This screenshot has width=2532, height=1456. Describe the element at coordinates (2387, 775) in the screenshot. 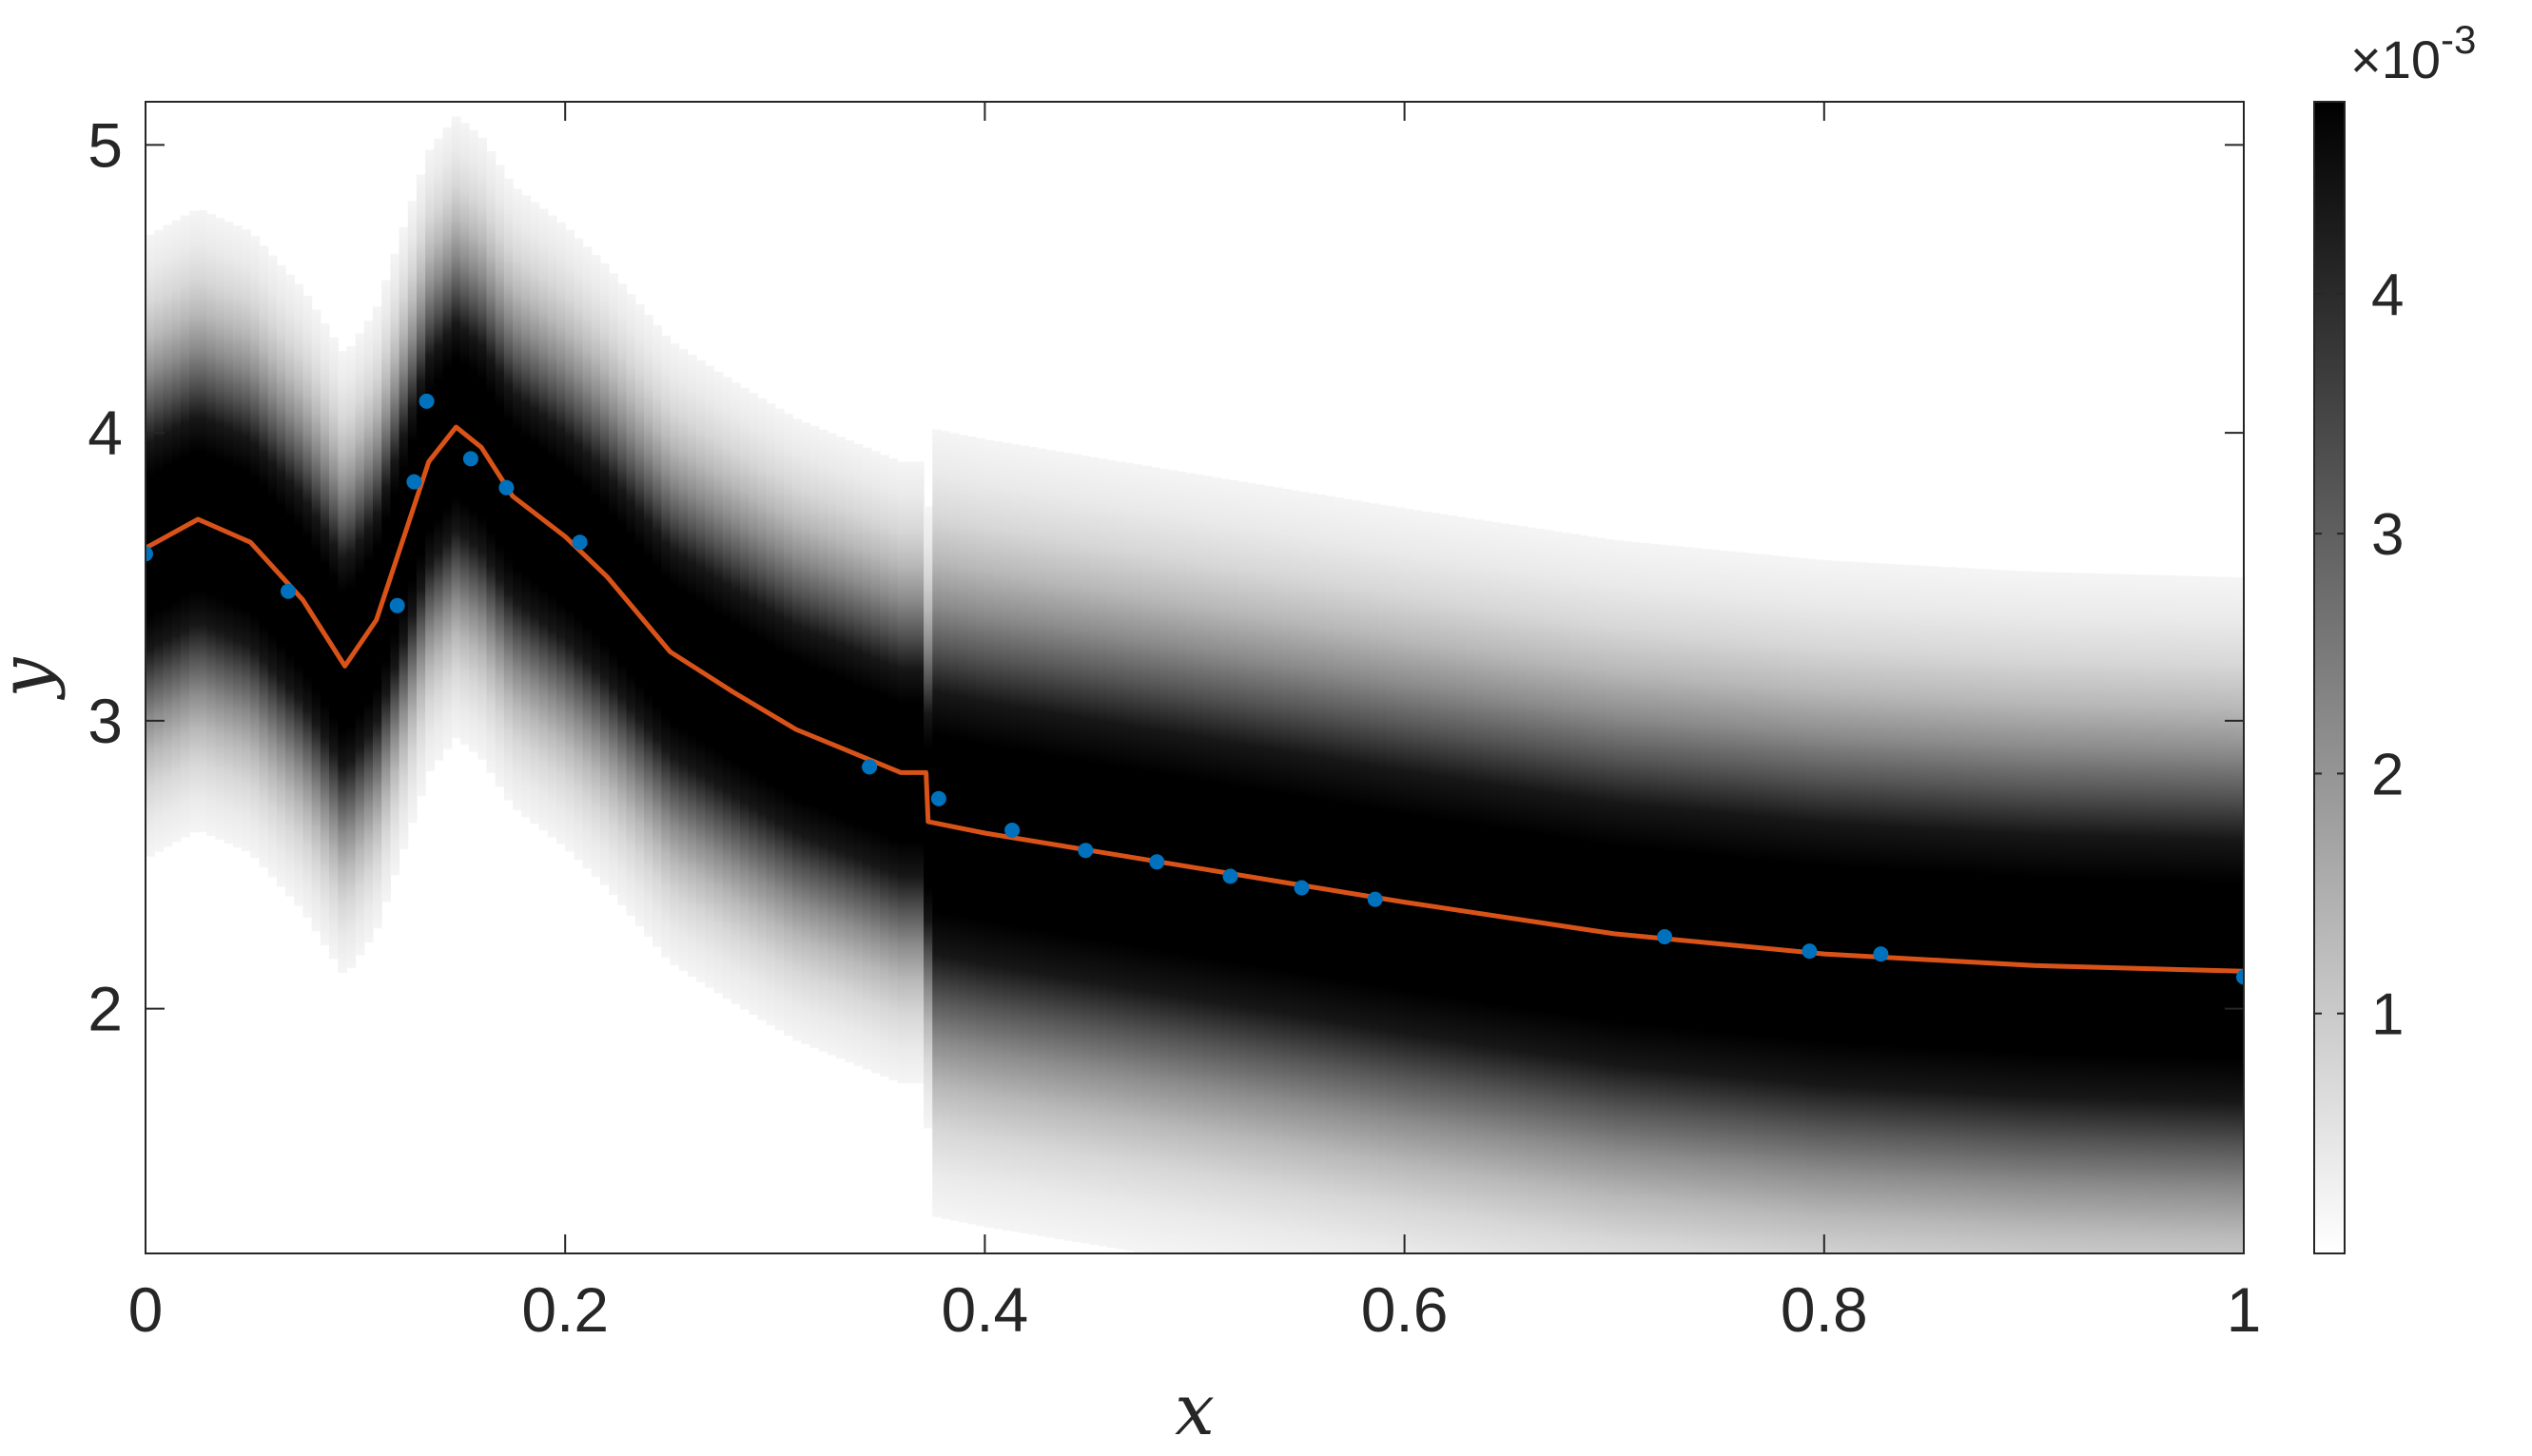

I see `colorbar-tick-label: 2` at that location.